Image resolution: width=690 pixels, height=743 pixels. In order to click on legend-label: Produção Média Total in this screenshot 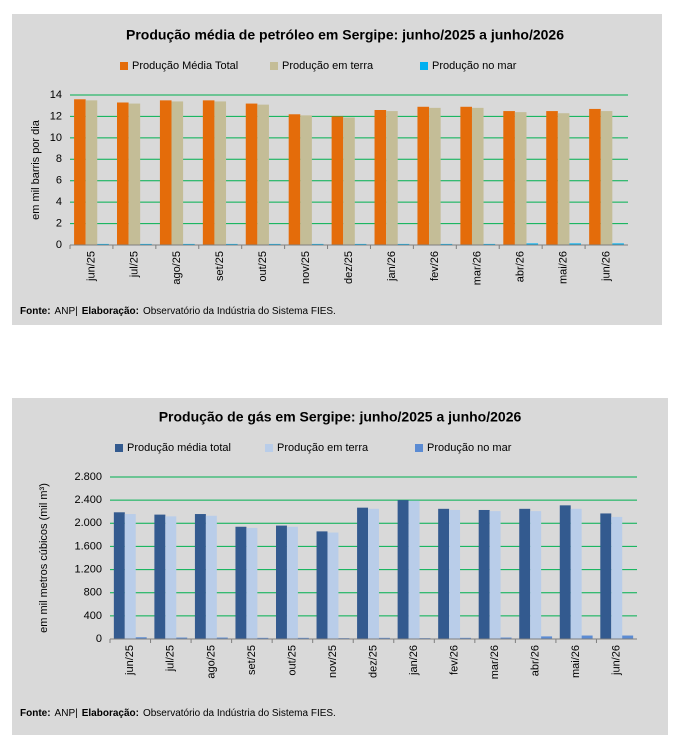, I will do `click(185, 66)`.